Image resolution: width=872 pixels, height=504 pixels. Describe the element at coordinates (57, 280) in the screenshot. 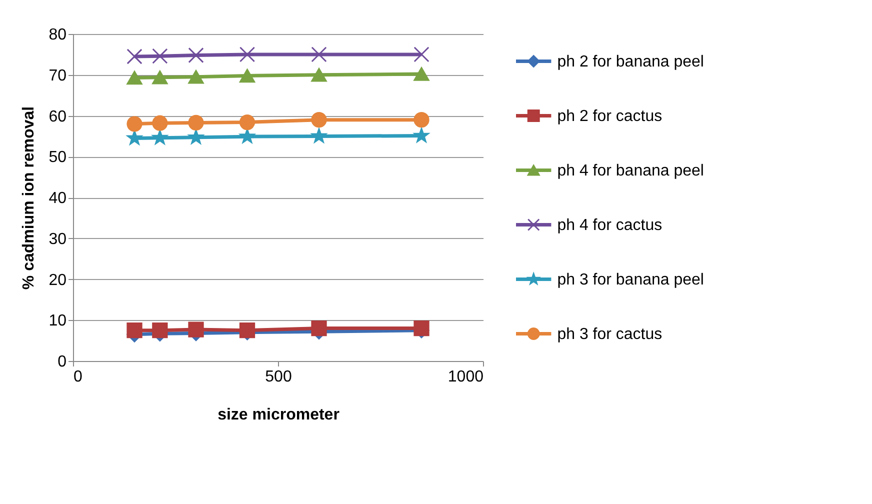

I see `y-tick-label: 20` at that location.